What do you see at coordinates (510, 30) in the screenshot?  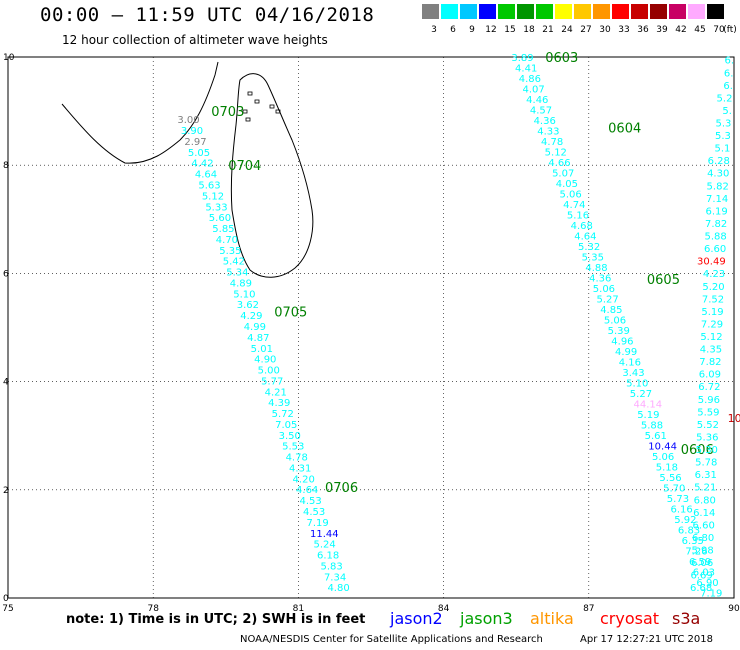 I see `scale-label: 15` at bounding box center [510, 30].